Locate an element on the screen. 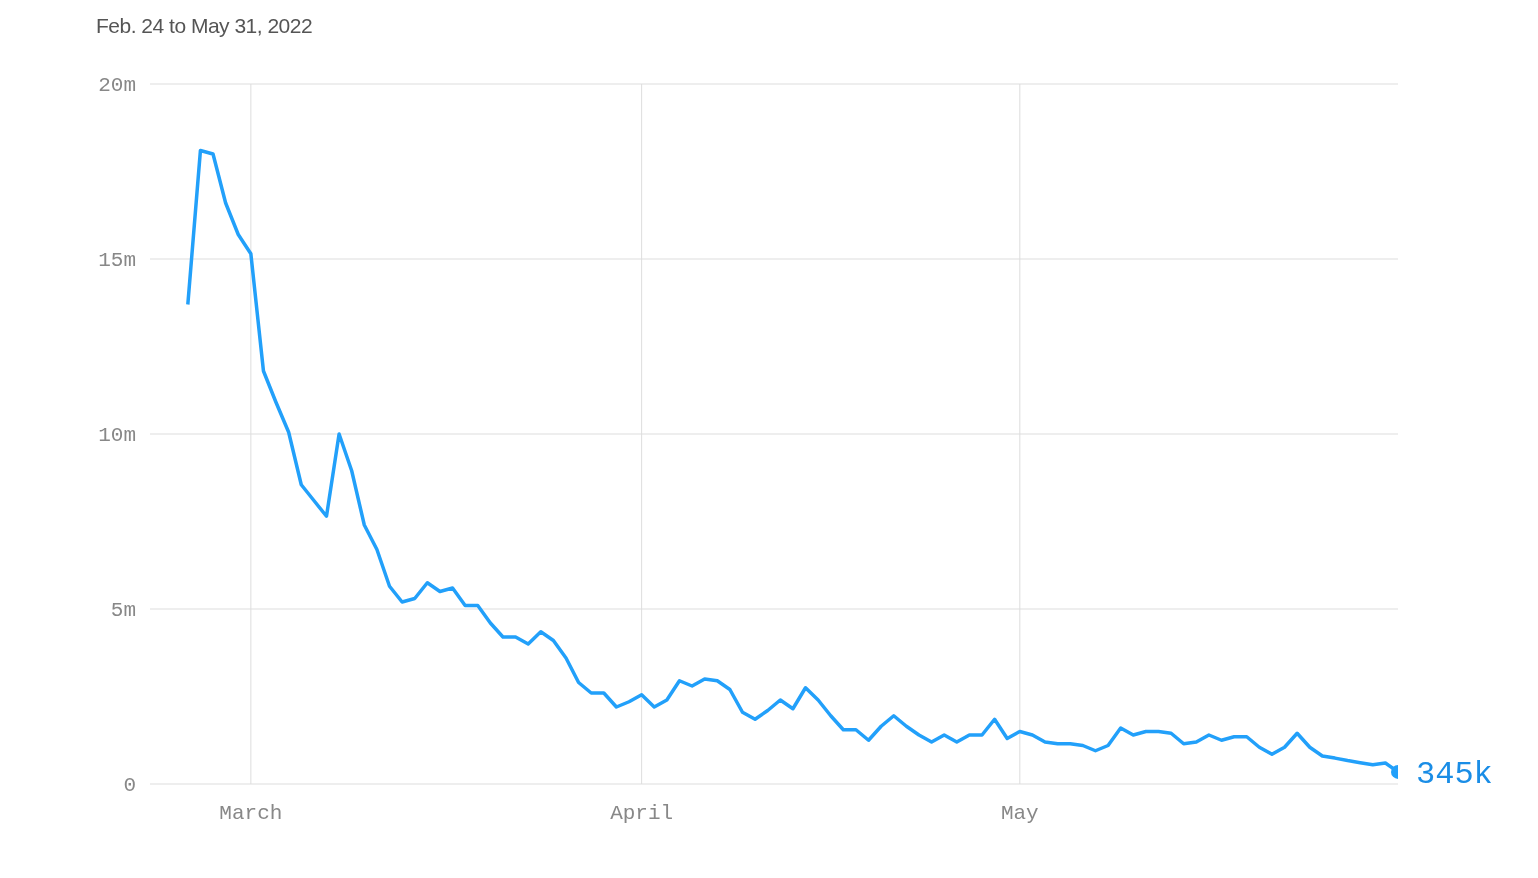 The width and height of the screenshot is (1538, 878). y-tick-label: 0 is located at coordinates (129, 786).